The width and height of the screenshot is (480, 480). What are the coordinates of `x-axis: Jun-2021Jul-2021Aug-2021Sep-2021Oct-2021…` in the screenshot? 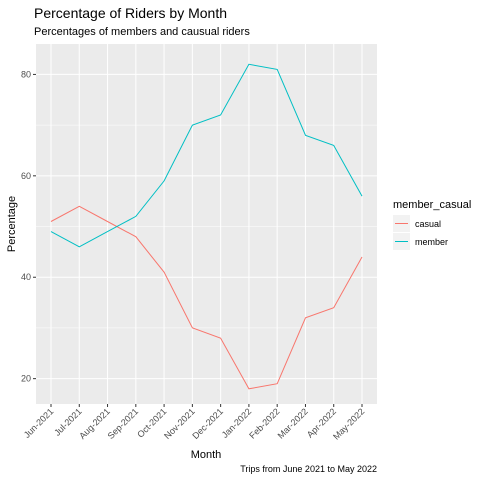 It's located at (194, 423).